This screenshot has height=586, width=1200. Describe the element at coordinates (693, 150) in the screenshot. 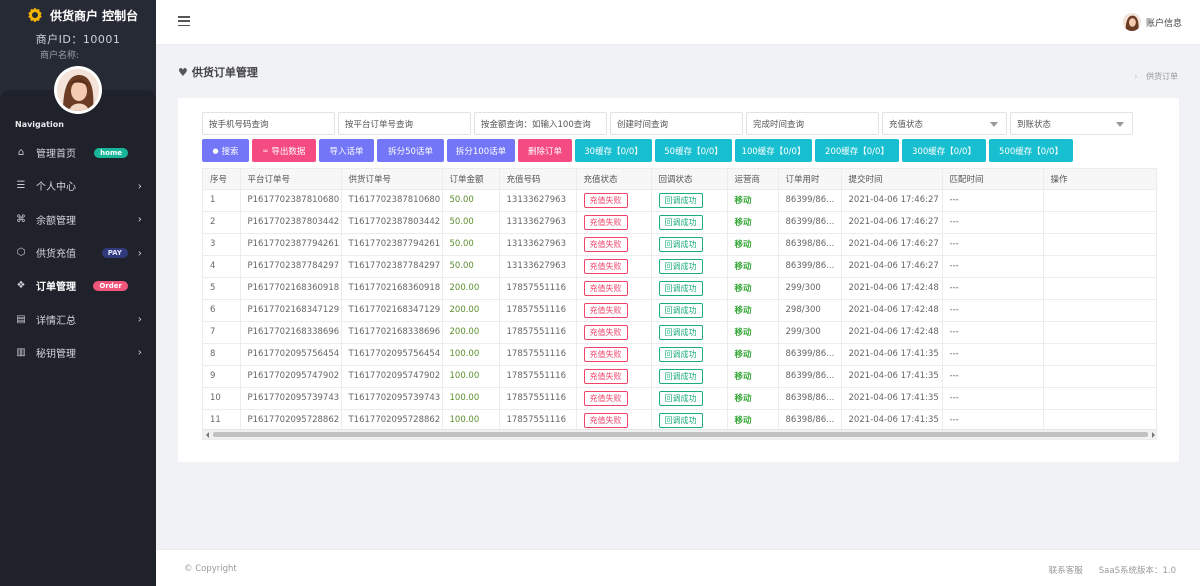

I see `action-button-8: 50缓存【0/0】` at that location.